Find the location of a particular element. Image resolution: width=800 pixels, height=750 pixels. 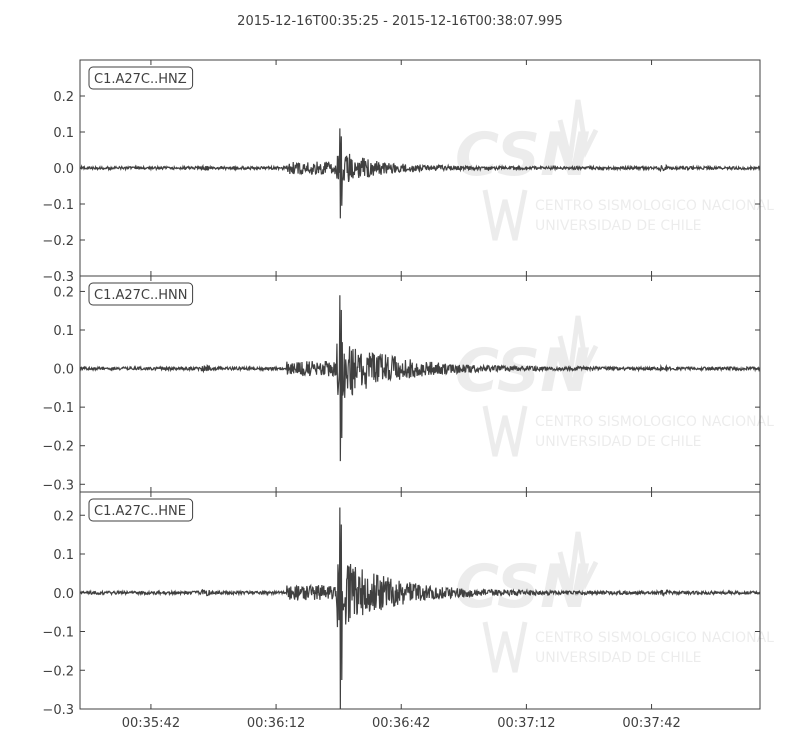

channel-label: C1.A27C..HNN is located at coordinates (141, 294).